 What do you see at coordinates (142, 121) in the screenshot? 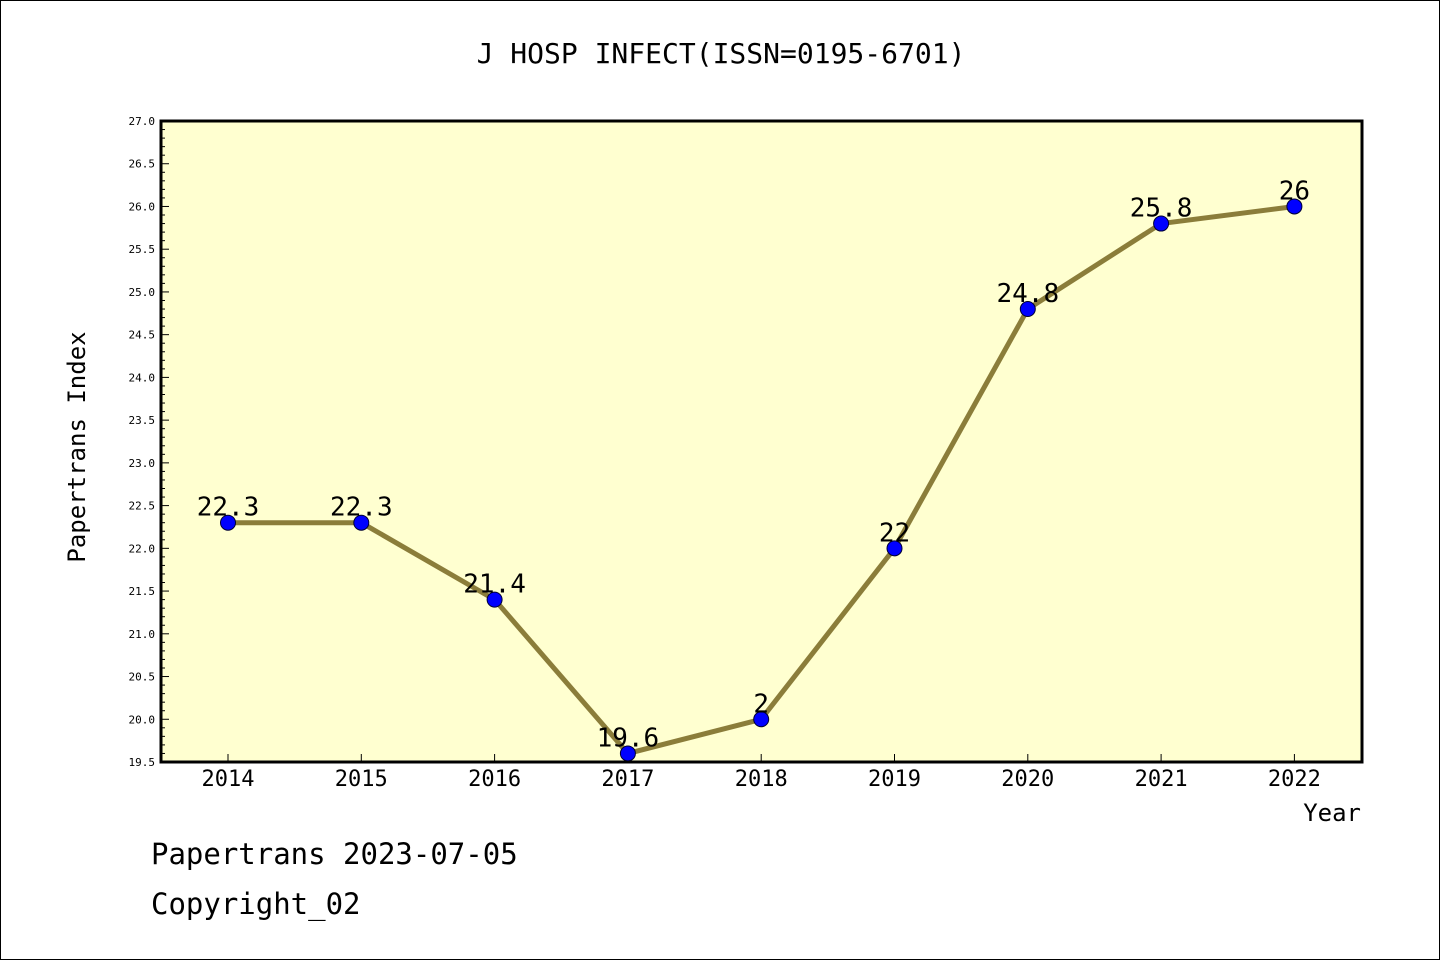
I see `y-tick-label: 27.0` at bounding box center [142, 121].